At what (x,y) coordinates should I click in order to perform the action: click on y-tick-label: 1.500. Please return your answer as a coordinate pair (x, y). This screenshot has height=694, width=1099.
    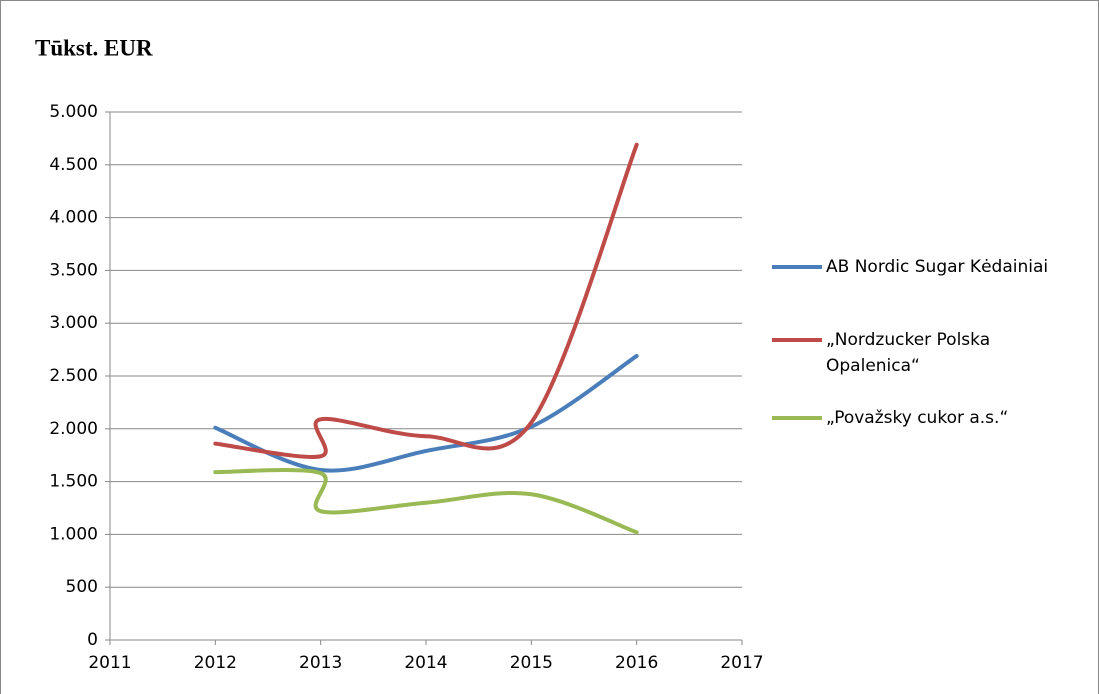
    Looking at the image, I should click on (73, 482).